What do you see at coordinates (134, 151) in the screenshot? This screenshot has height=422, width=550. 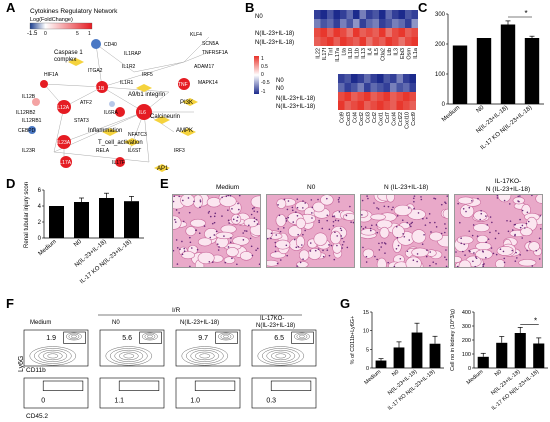 I see `node-label: IL6ST` at bounding box center [134, 151].